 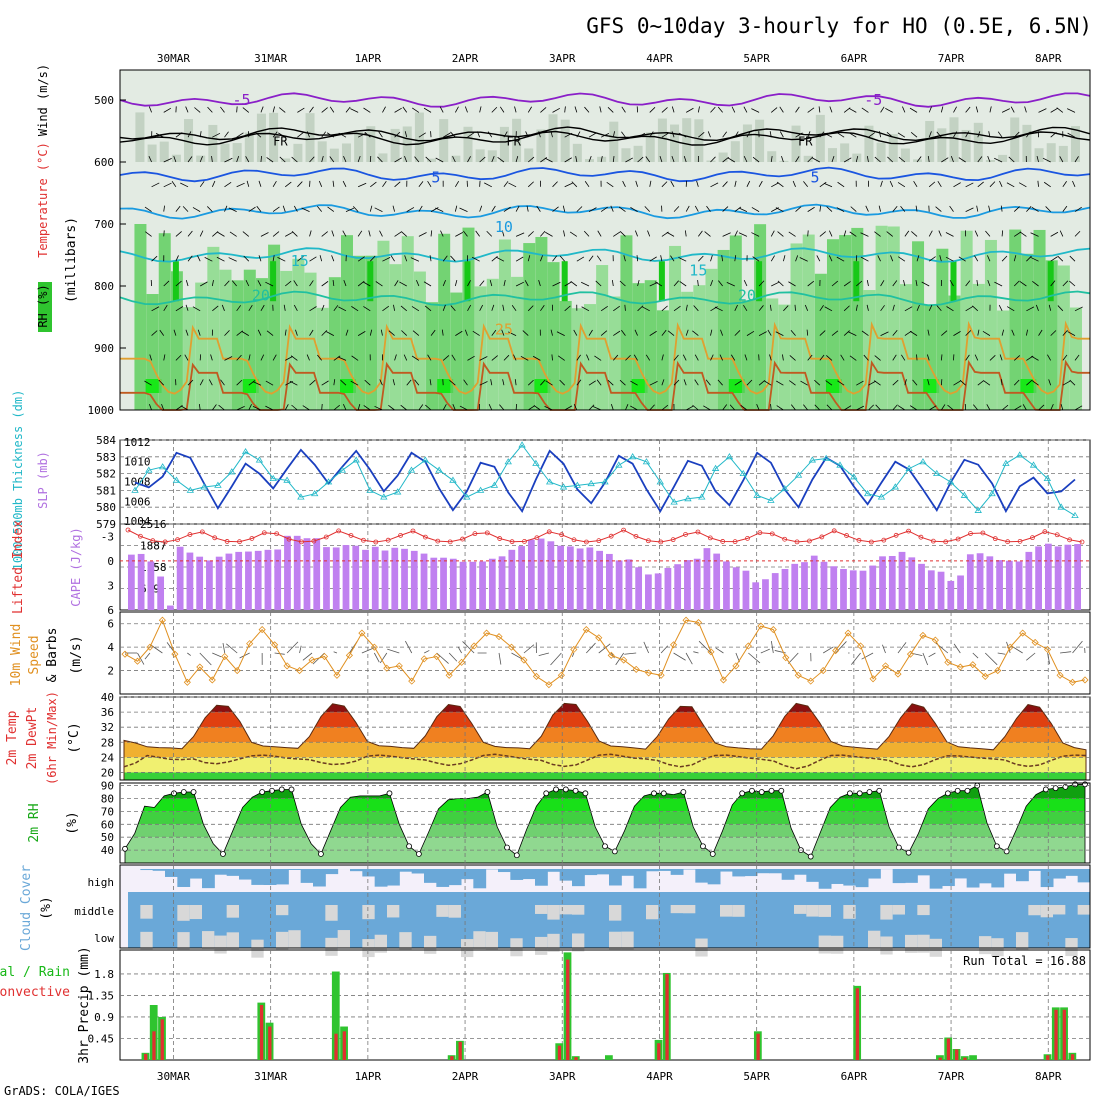 What do you see at coordinates (106, 507) in the screenshot?
I see `thickness-tick: 580` at bounding box center [106, 507].